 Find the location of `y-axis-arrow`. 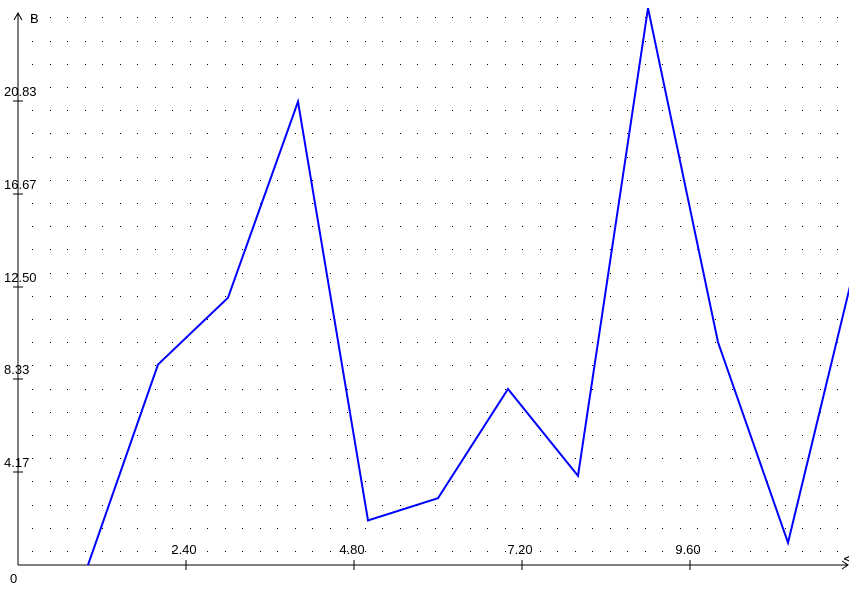

y-axis-arrow is located at coordinates (18, 16).